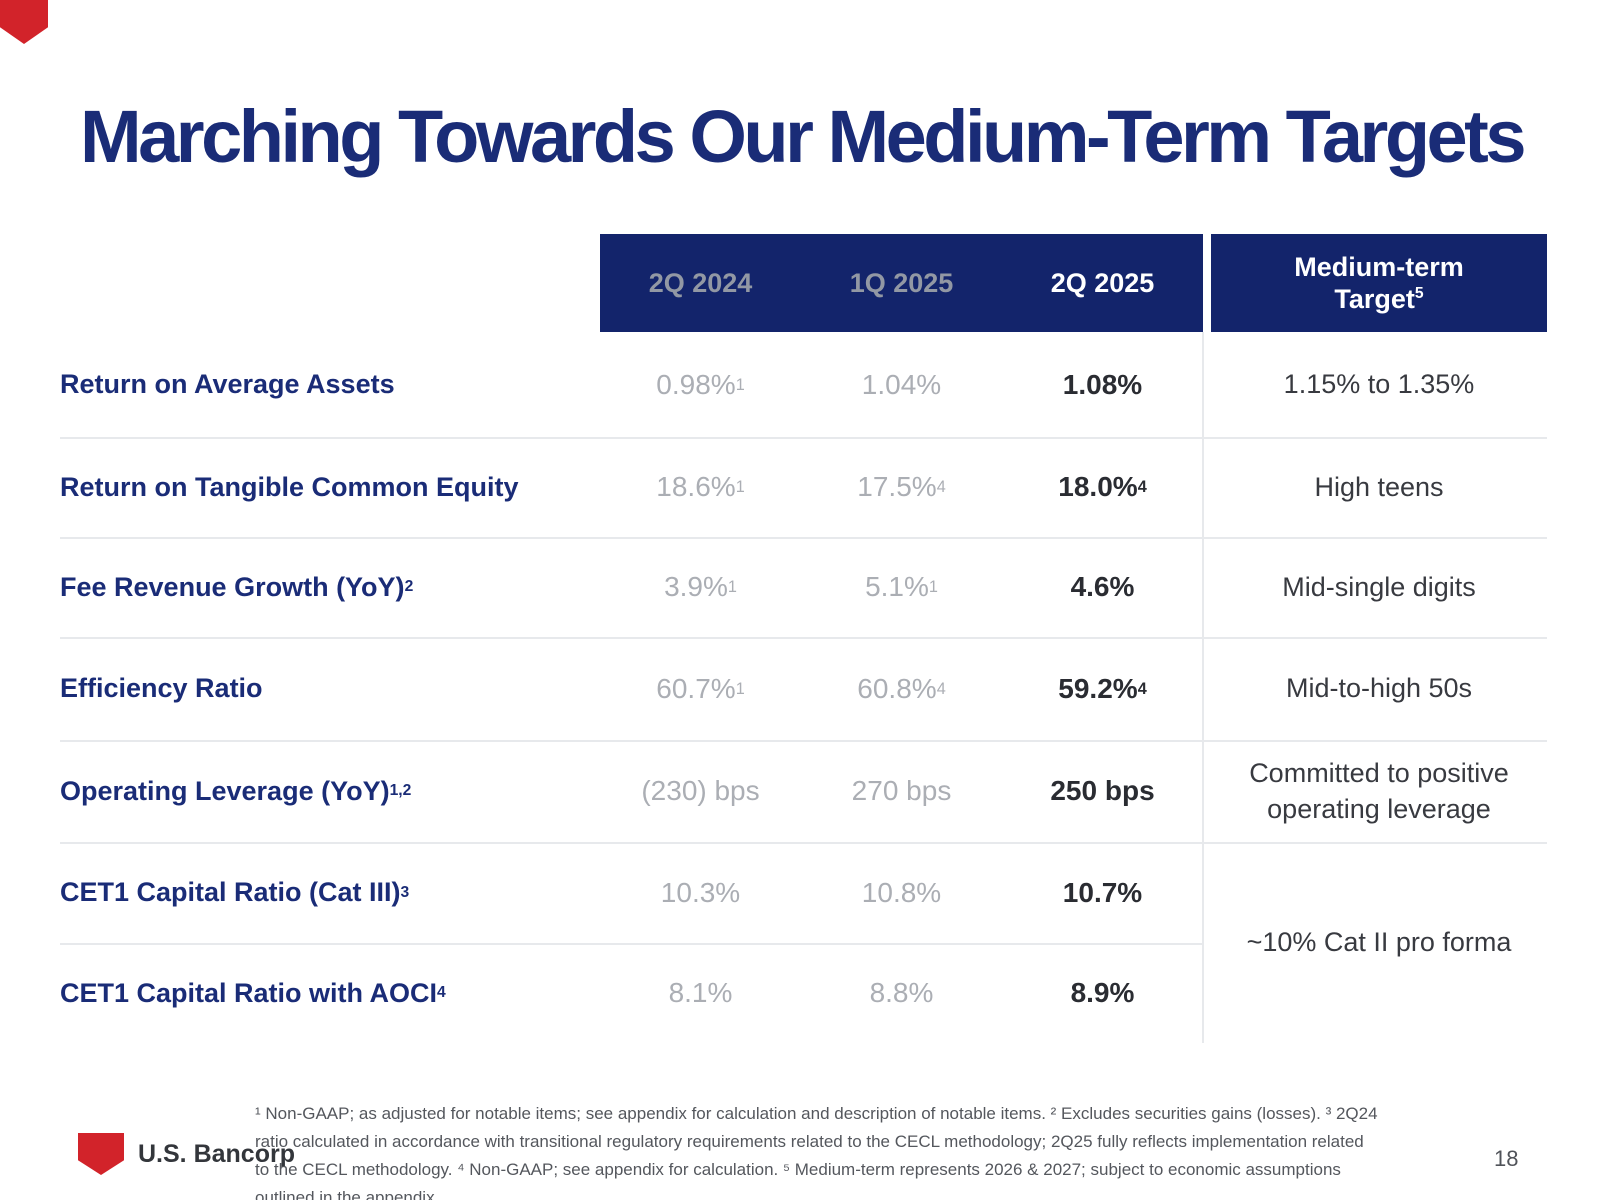  I want to click on value-2q2025: 18.0% 4, so click(1102, 486).